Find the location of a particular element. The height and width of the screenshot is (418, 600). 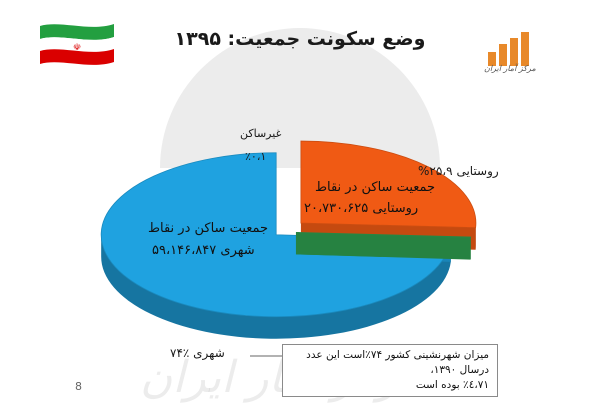

page-title: وضع سکونت جمعیت: ۱۳۹۵ is located at coordinates (300, 39).